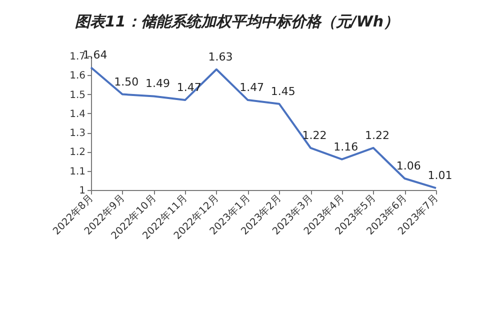 Image resolution: width=481 pixels, height=334 pixels. Describe the element at coordinates (237, 21) in the screenshot. I see `chart-title: 图表11：储能系统加权平均中标价格（元/Wh）` at that location.